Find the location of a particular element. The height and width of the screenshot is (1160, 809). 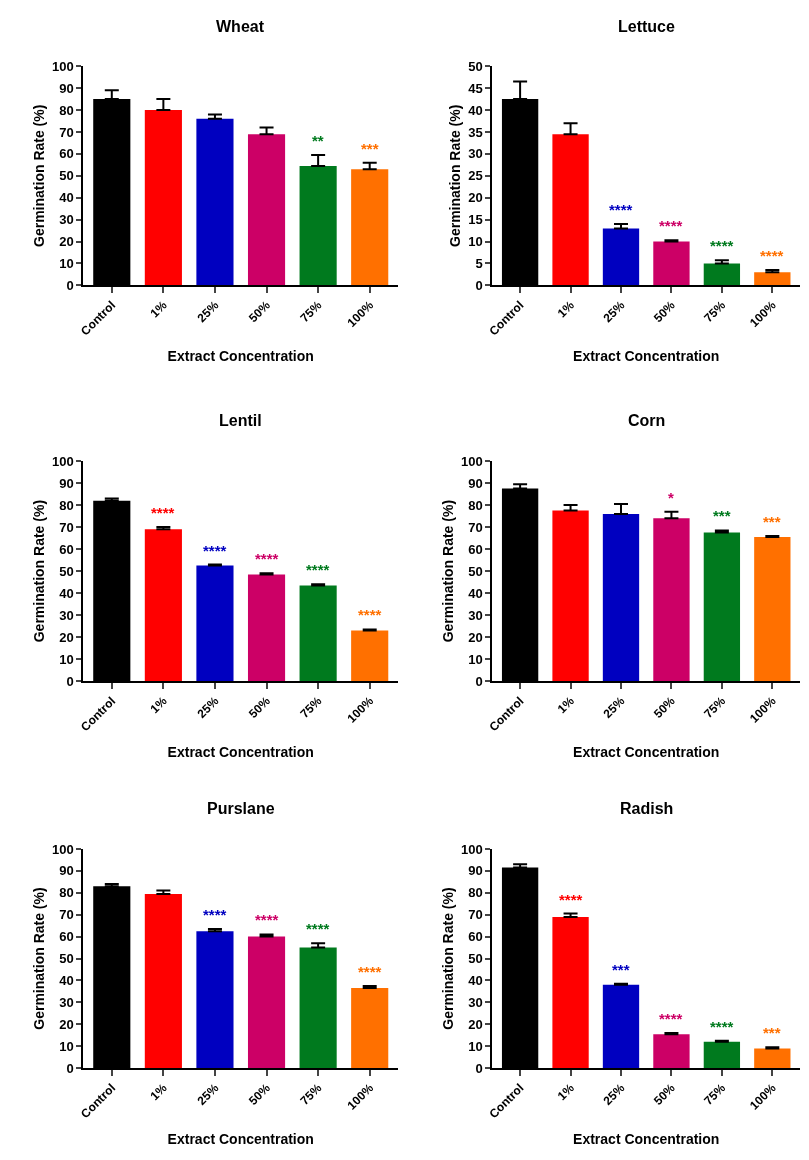

chart-title: Lettuce is located at coordinates (646, 26).